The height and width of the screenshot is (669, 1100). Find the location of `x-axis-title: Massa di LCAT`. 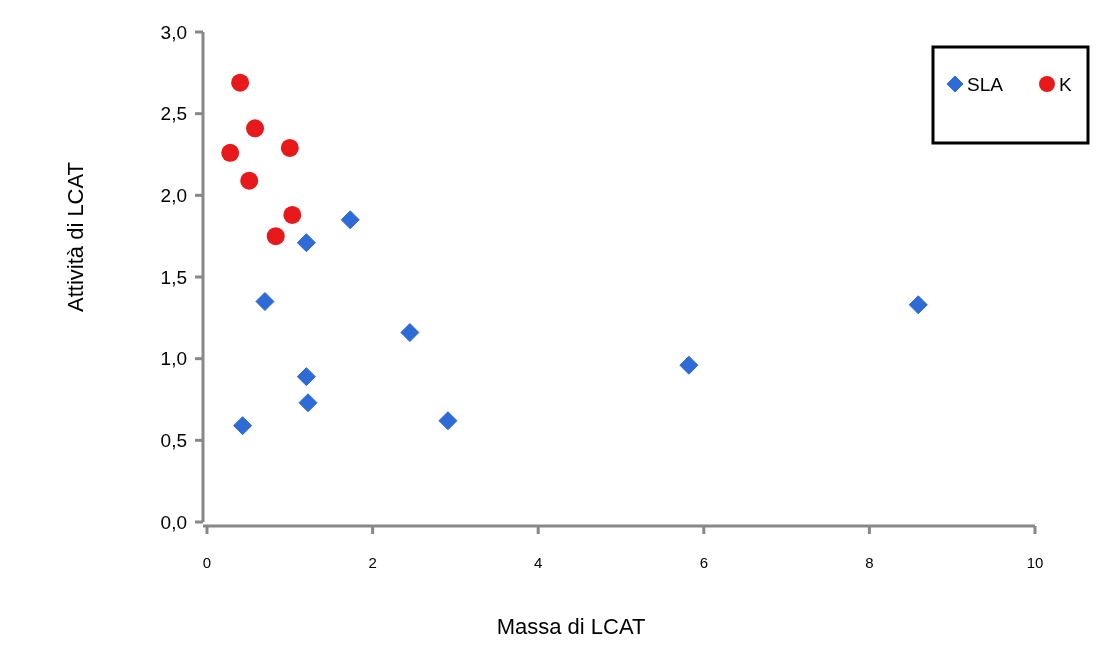

x-axis-title: Massa di LCAT is located at coordinates (571, 626).